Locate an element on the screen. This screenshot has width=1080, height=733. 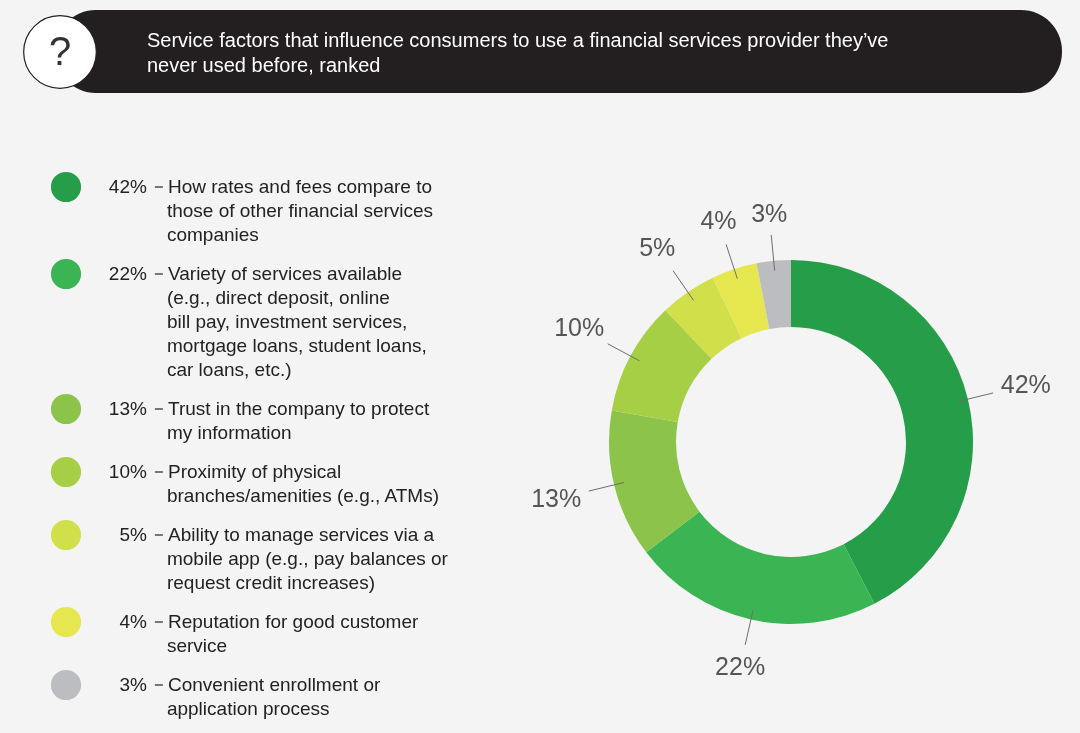
data-label: 22% is located at coordinates (740, 666).